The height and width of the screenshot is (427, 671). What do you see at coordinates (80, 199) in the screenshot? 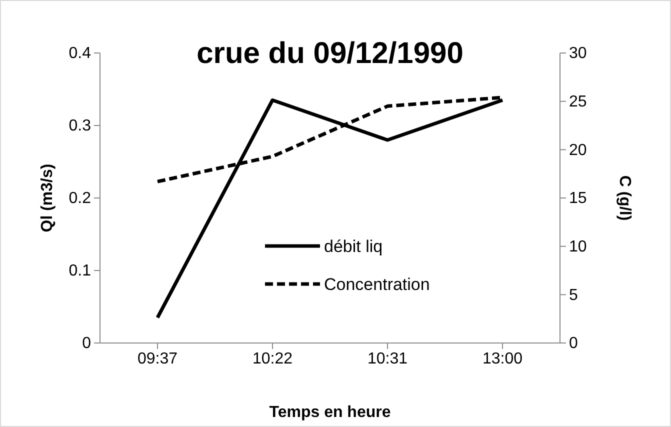
I see `y-tick-label: 0.2` at bounding box center [80, 199].